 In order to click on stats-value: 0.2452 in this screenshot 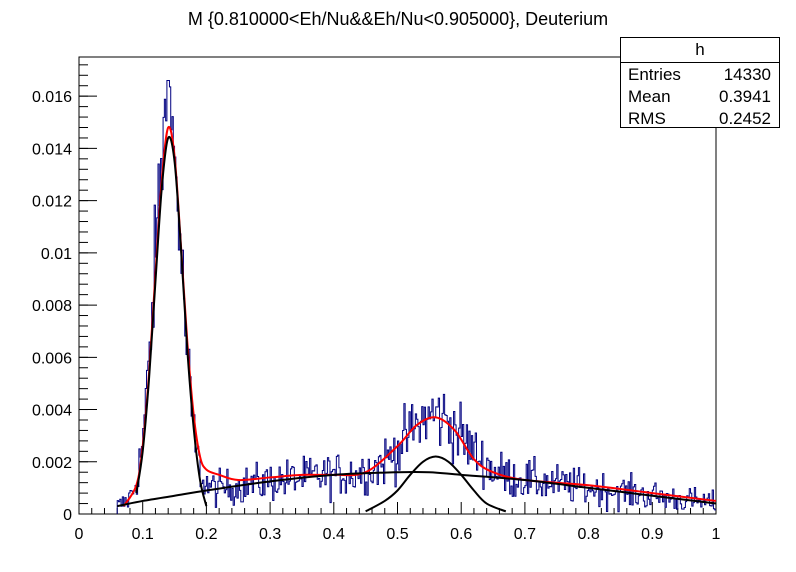, I will do `click(745, 118)`.